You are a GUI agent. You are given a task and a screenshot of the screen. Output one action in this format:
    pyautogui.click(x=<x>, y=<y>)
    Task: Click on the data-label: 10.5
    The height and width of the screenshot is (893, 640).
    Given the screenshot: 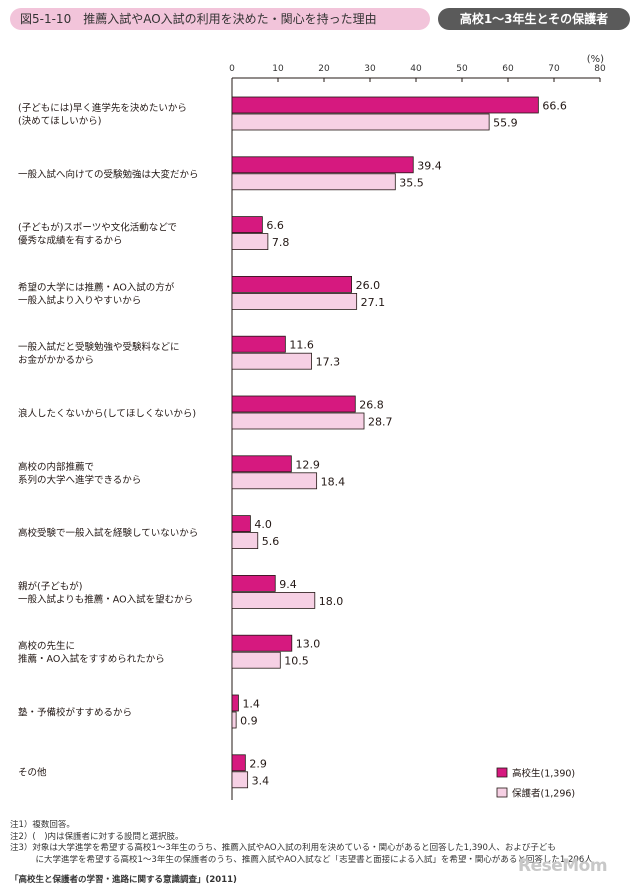 What is the action you would take?
    pyautogui.click(x=296, y=661)
    